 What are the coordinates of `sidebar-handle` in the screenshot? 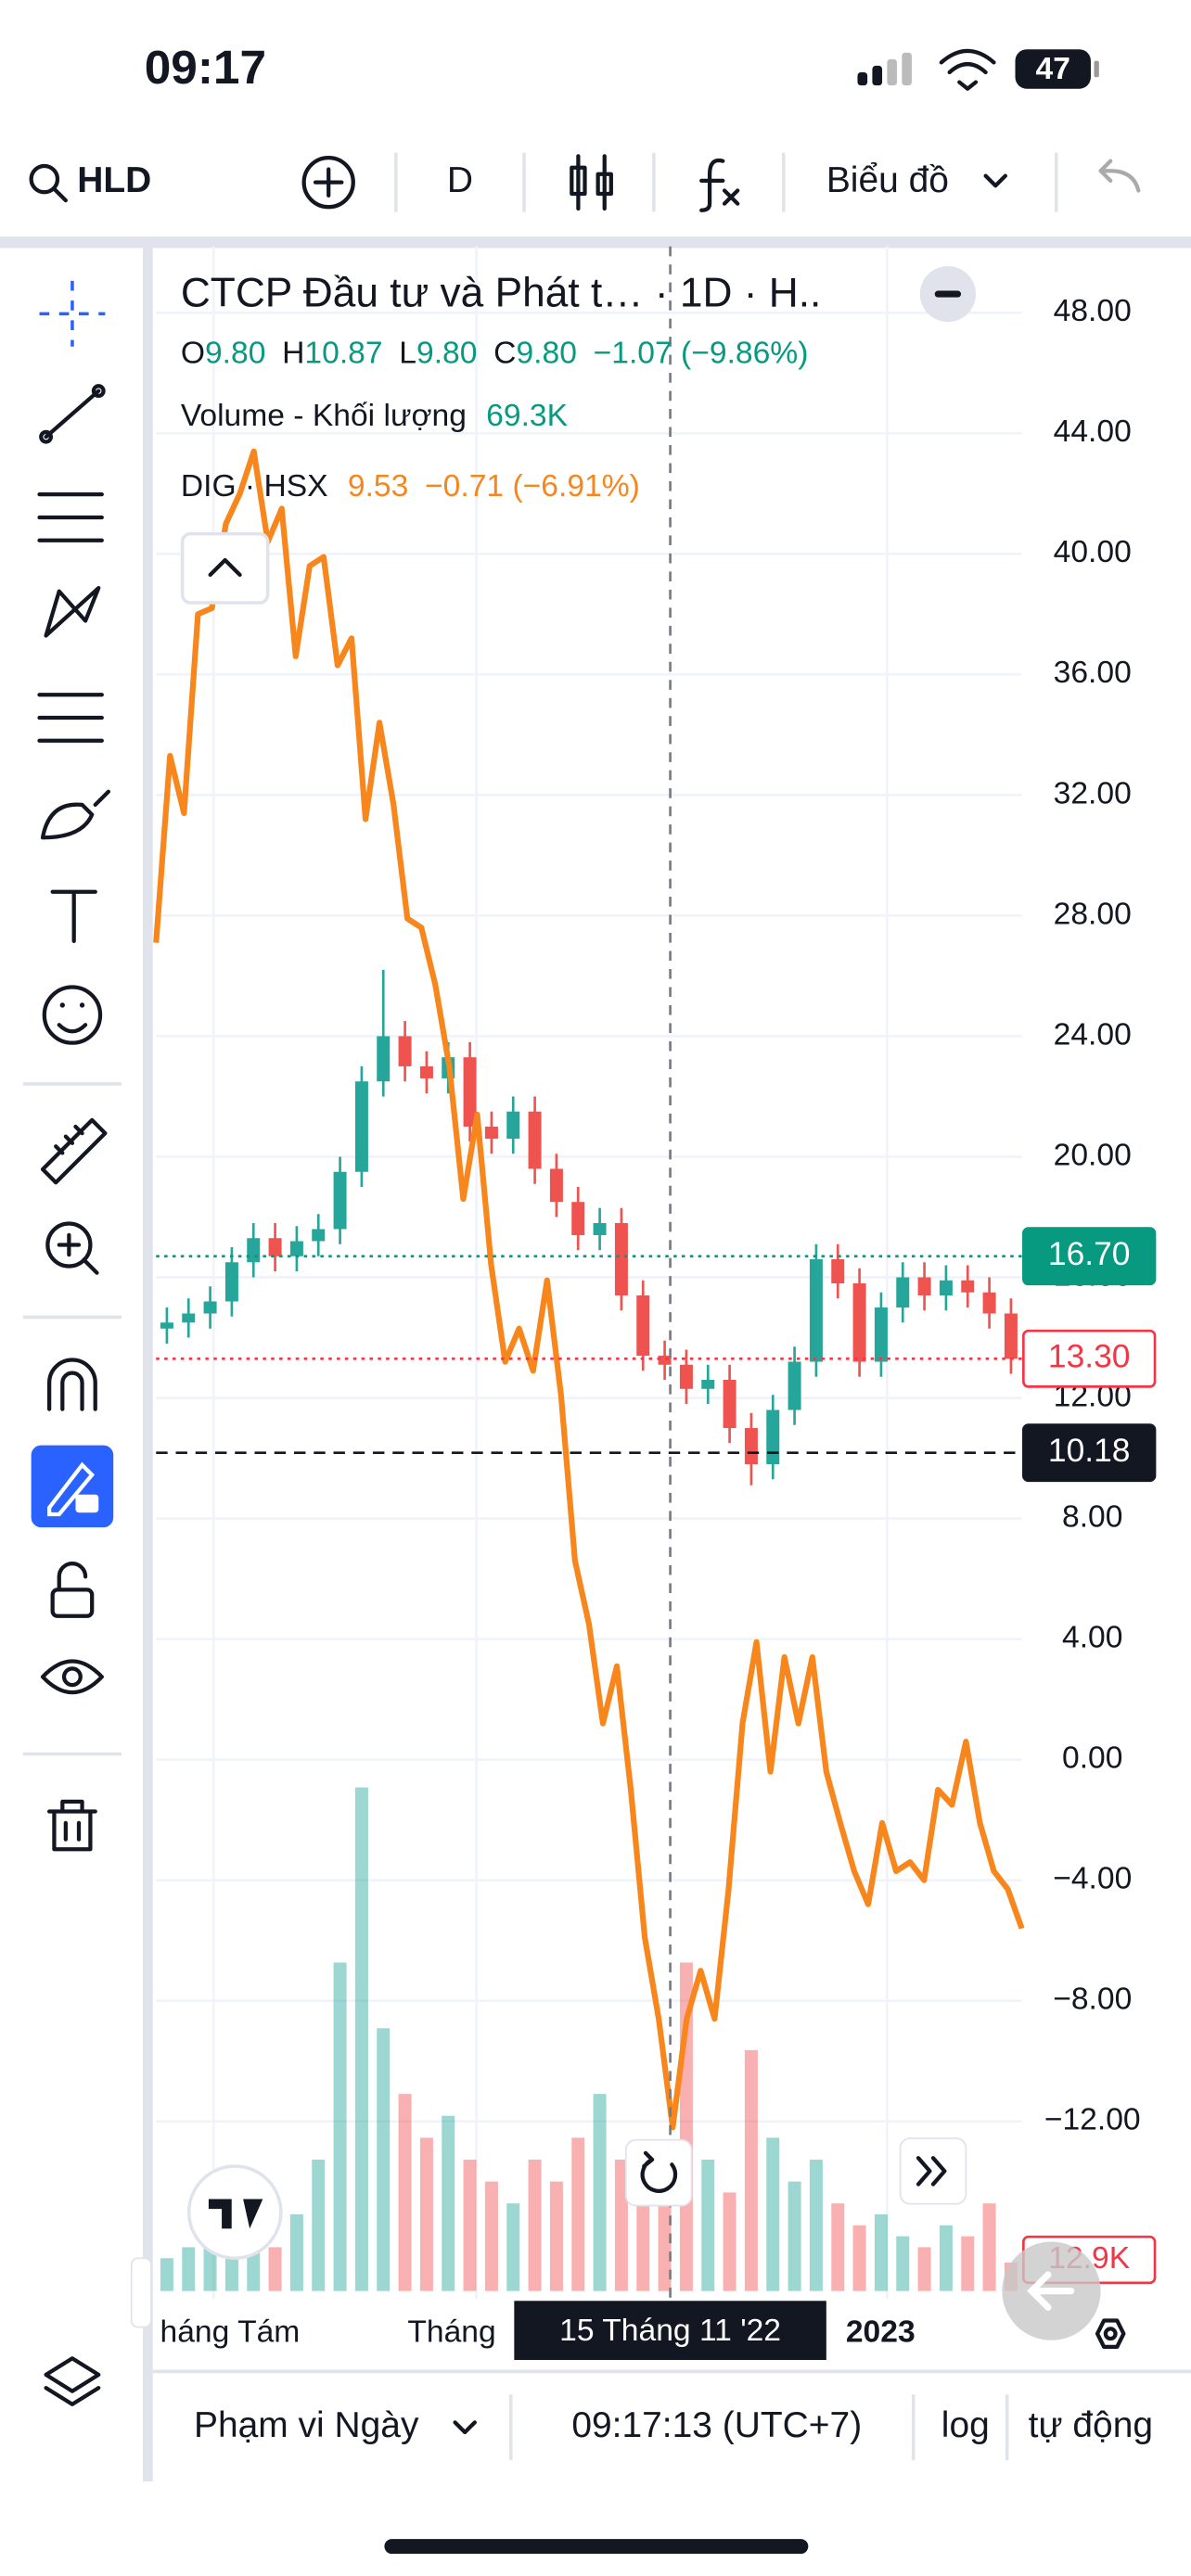 It's located at (141, 2292).